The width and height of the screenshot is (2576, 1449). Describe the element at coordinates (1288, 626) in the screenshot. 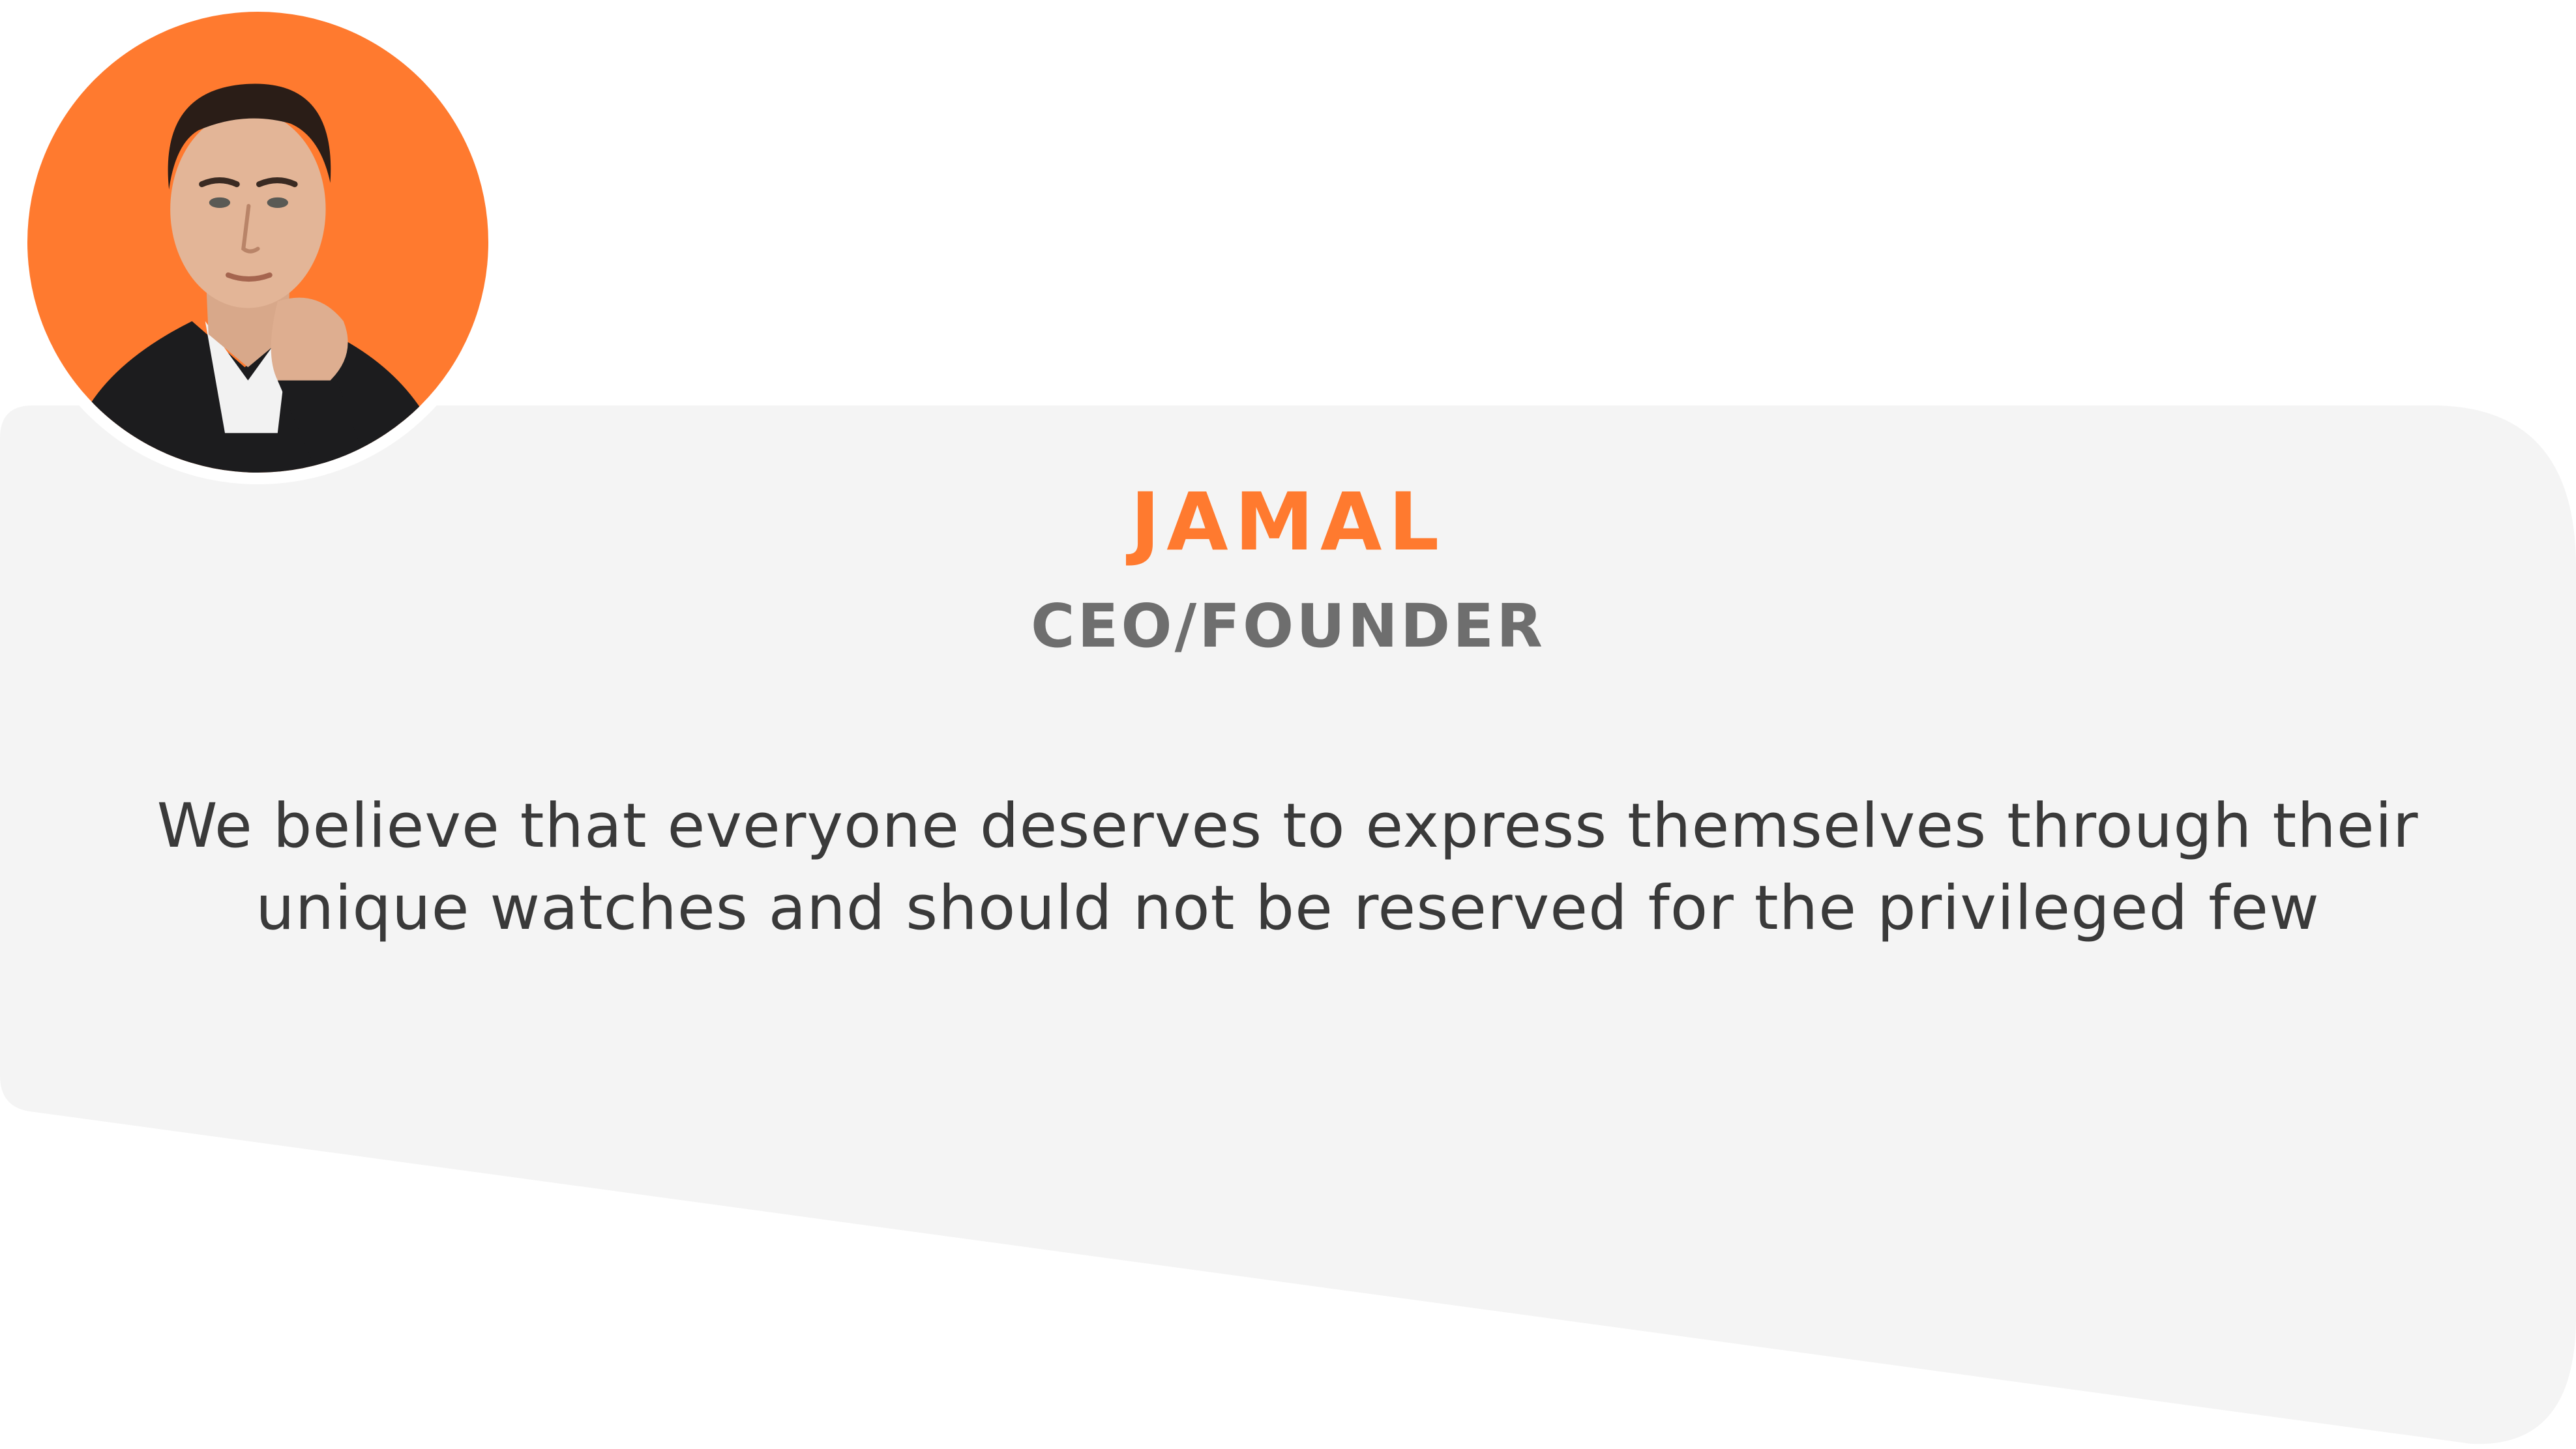

I see `person-role: CEO/FOUNDER` at that location.